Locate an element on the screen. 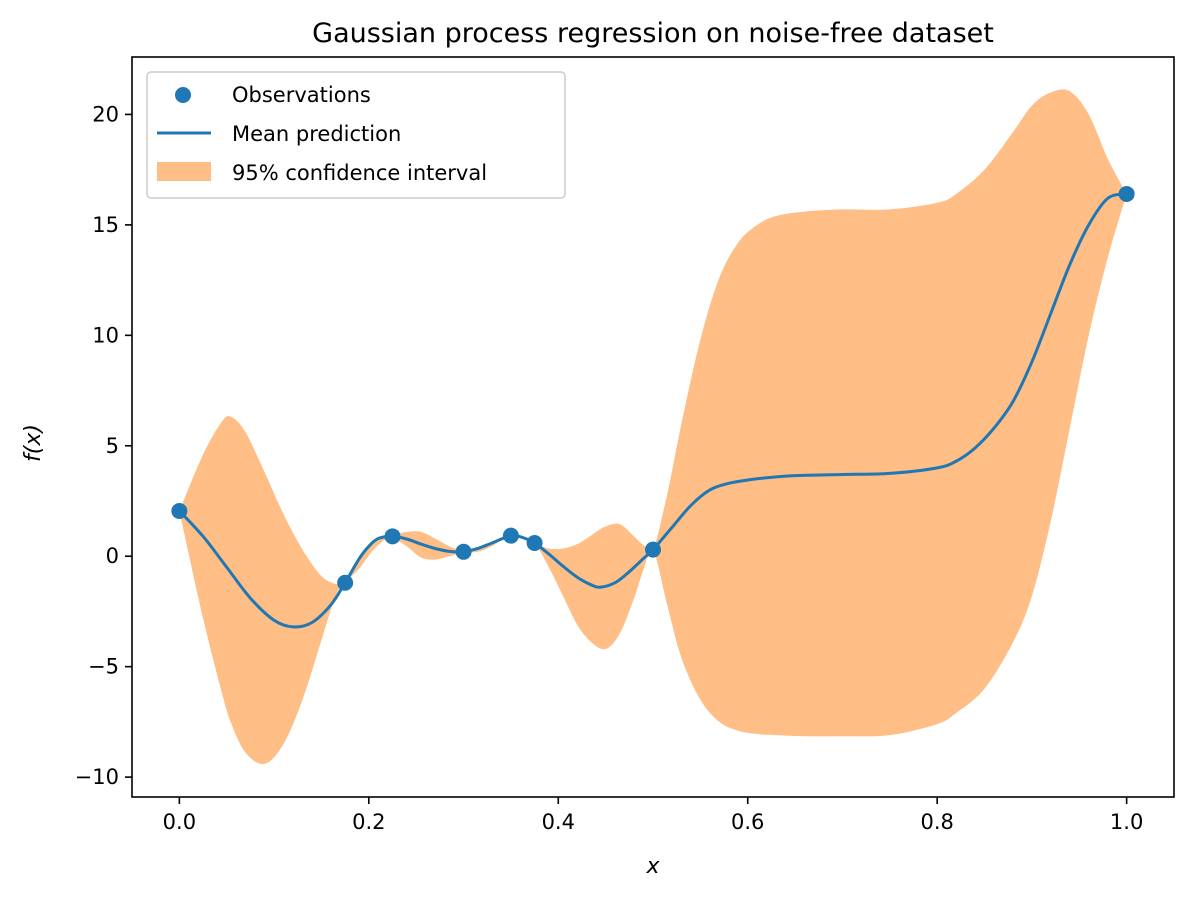 This screenshot has height=903, width=1193. y-tick-label: −5 is located at coordinates (103, 667).